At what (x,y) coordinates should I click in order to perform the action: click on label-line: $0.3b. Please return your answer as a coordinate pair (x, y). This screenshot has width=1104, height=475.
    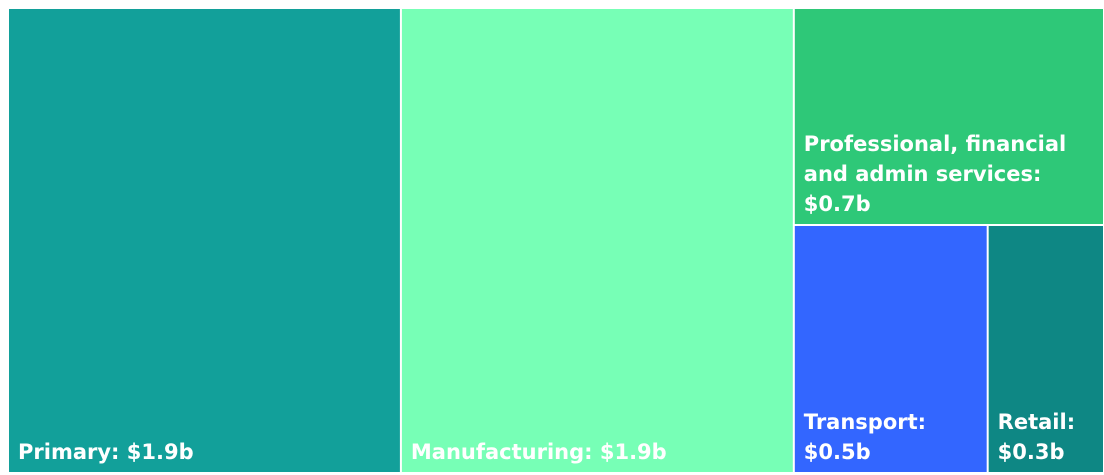
    Looking at the image, I should click on (1031, 452).